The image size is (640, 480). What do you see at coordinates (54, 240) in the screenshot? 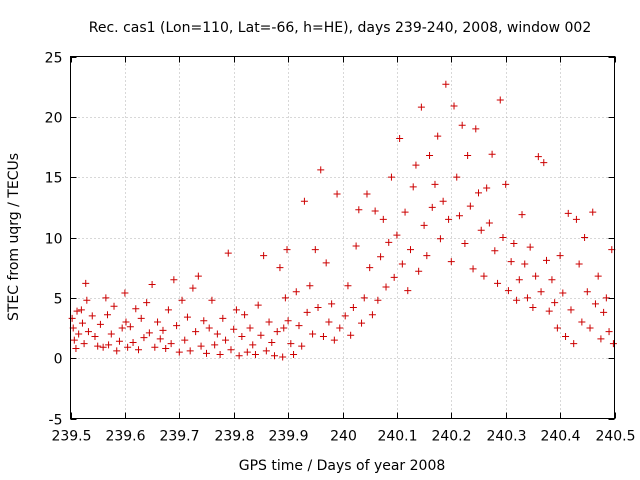
I see `y-tick-labels: -5 0 5 10 15 20 25` at bounding box center [54, 240].